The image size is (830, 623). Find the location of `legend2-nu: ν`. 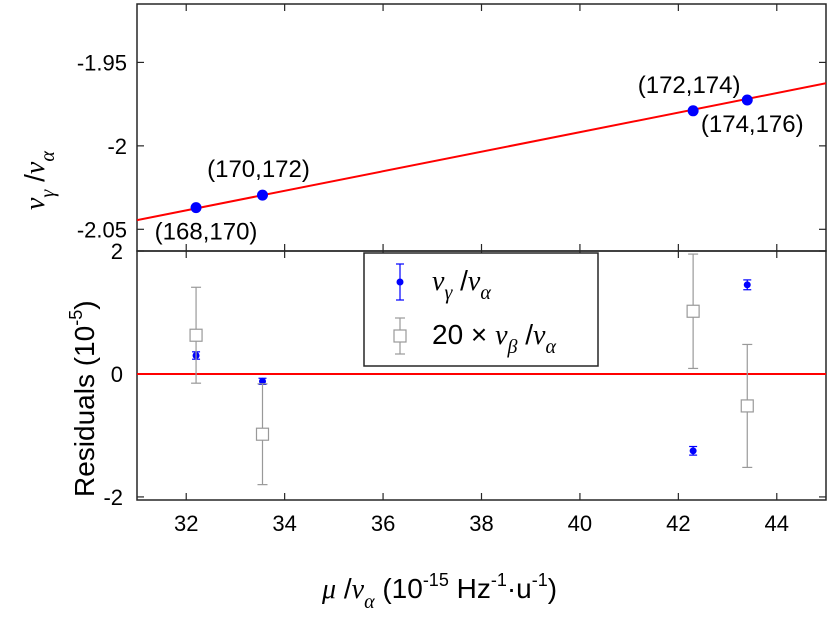

legend2-nu: ν is located at coordinates (501, 335).